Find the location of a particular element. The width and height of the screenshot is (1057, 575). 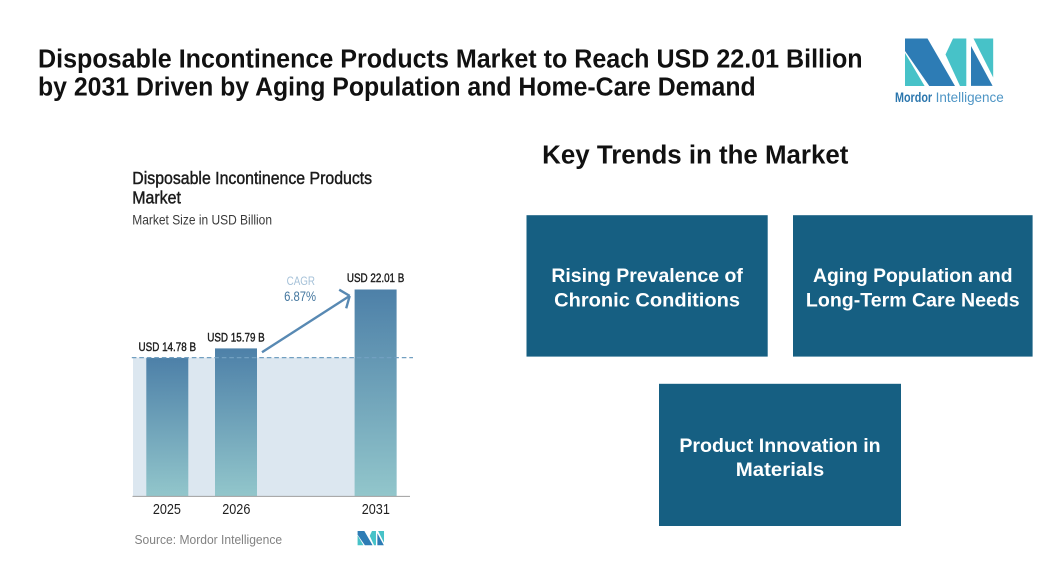

svg-text: Source: Mordor Intelligence is located at coordinates (209, 539).